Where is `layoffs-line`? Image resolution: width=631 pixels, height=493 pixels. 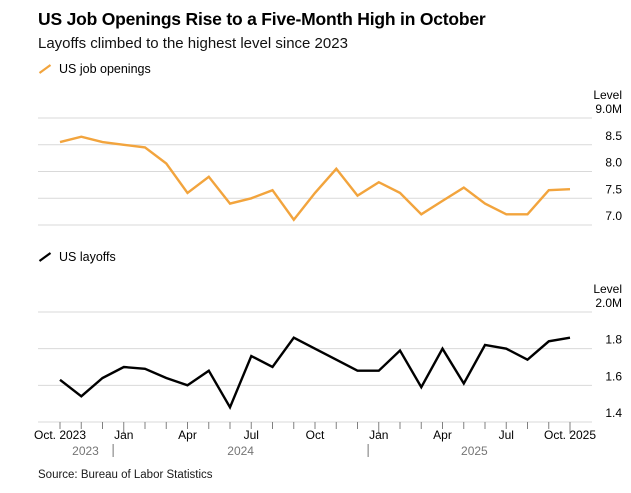
layoffs-line is located at coordinates (315, 373).